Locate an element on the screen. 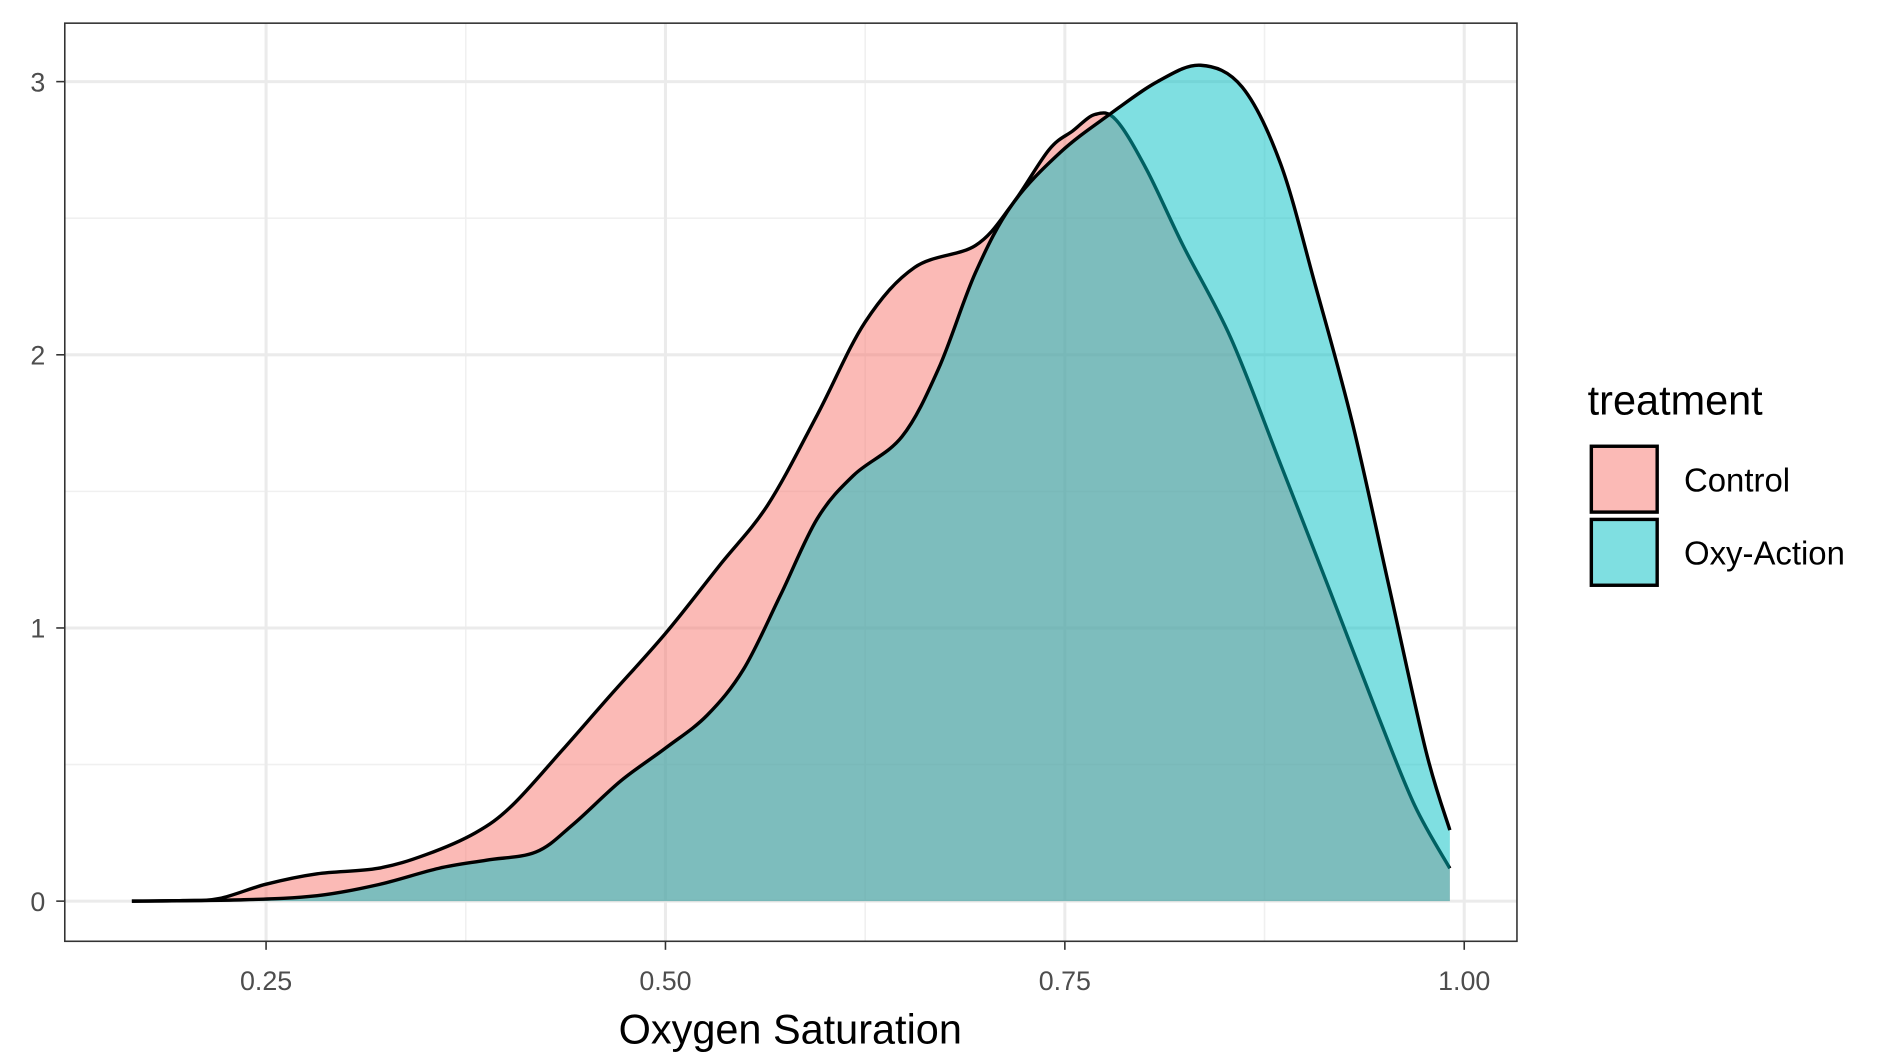  x-tick-label: 0.25 is located at coordinates (266, 981).